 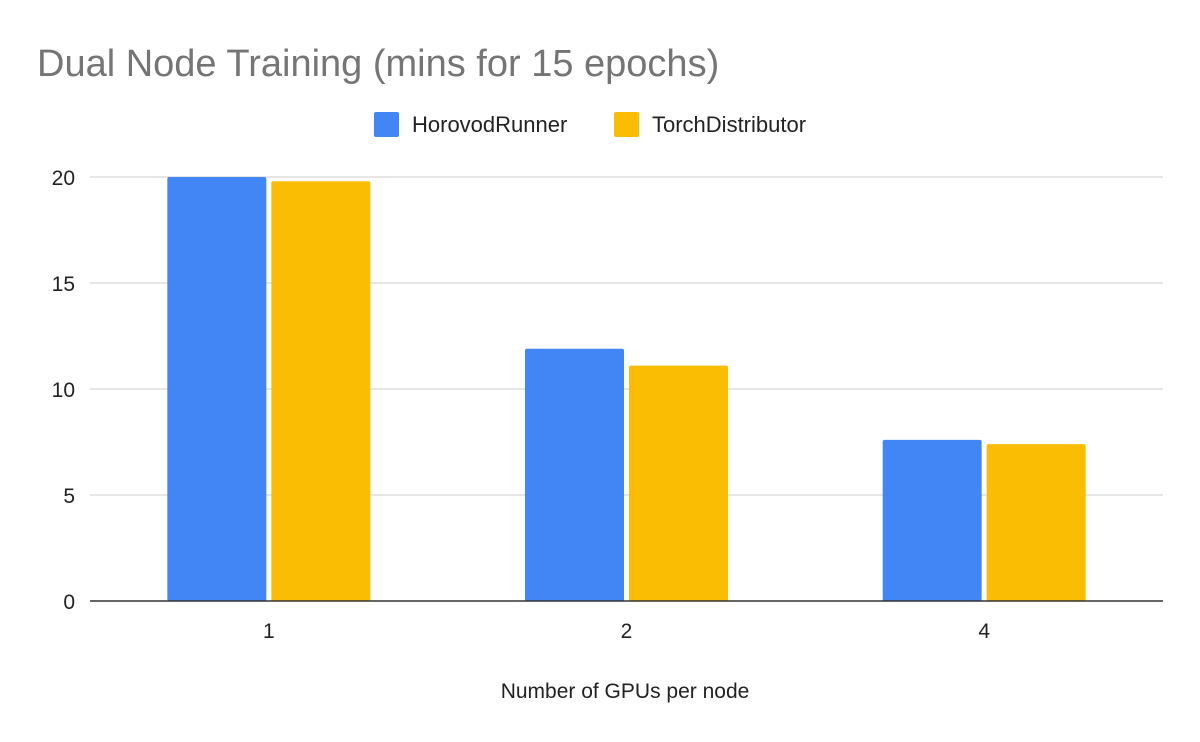 I want to click on y-tick-label: 15, so click(x=63, y=284).